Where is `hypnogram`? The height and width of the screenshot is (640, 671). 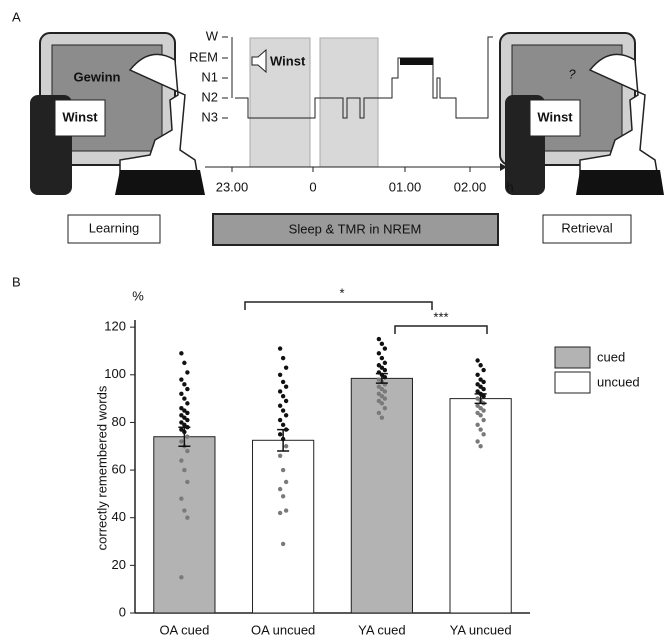
hypnogram is located at coordinates (364, 77).